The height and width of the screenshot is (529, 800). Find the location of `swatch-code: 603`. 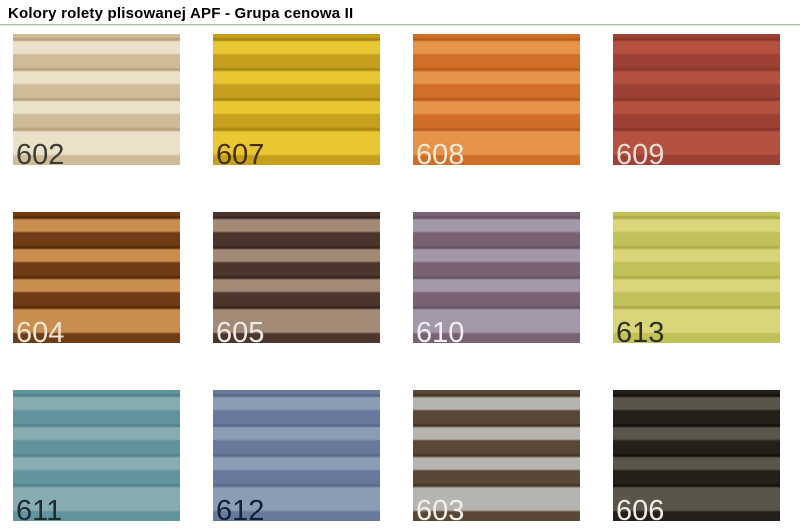

swatch-code: 603 is located at coordinates (440, 508).